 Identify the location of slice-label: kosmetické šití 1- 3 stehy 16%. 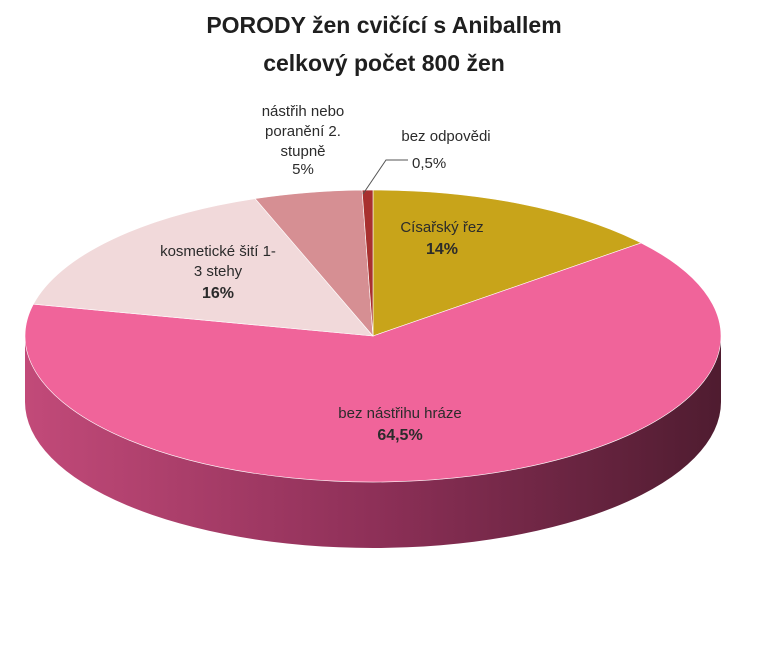
(218, 272).